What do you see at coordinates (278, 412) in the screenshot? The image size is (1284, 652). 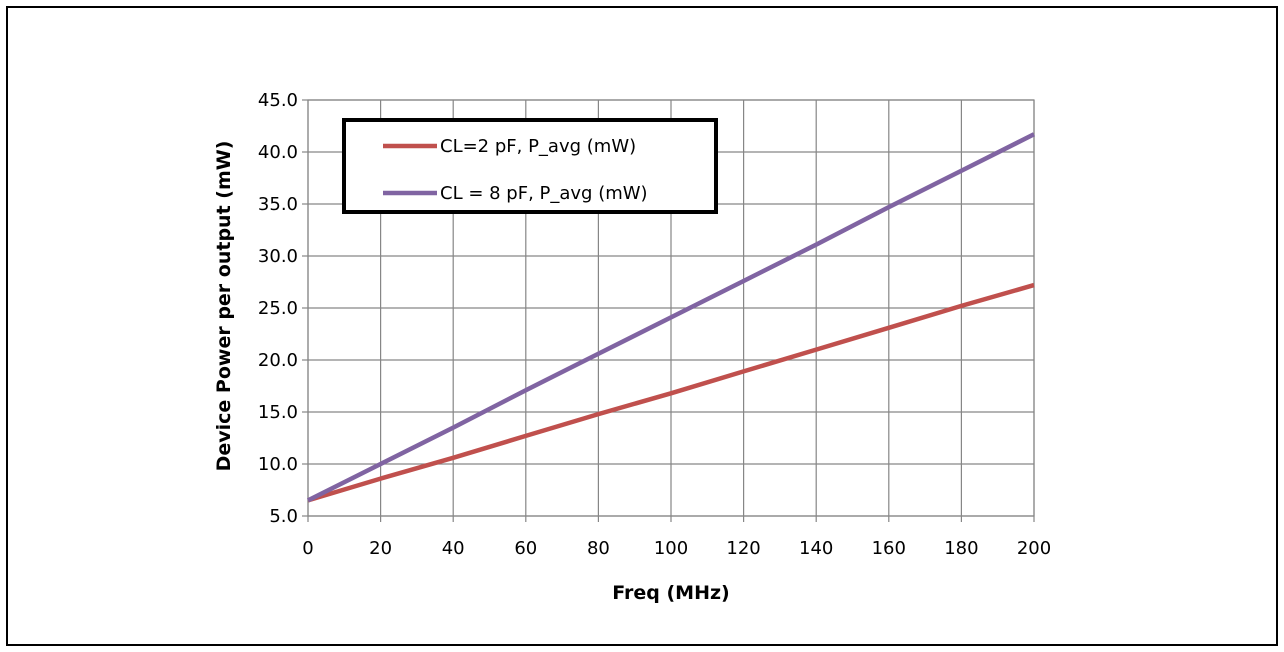 I see `y-tick-label: 15.0` at bounding box center [278, 412].